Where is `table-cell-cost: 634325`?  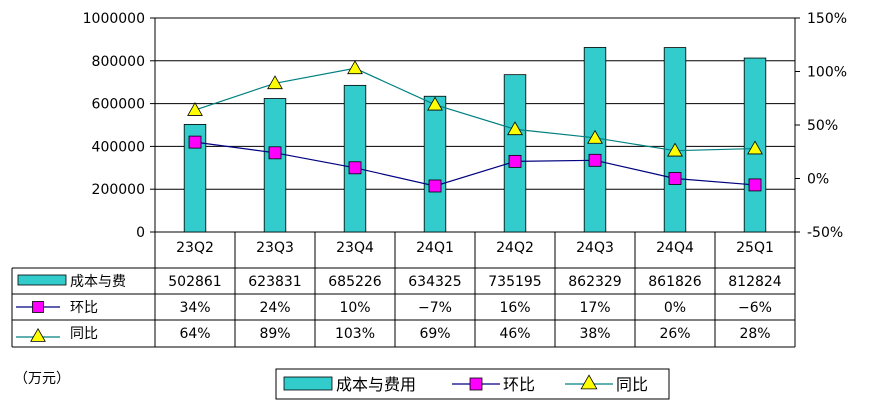 table-cell-cost: 634325 is located at coordinates (434, 282).